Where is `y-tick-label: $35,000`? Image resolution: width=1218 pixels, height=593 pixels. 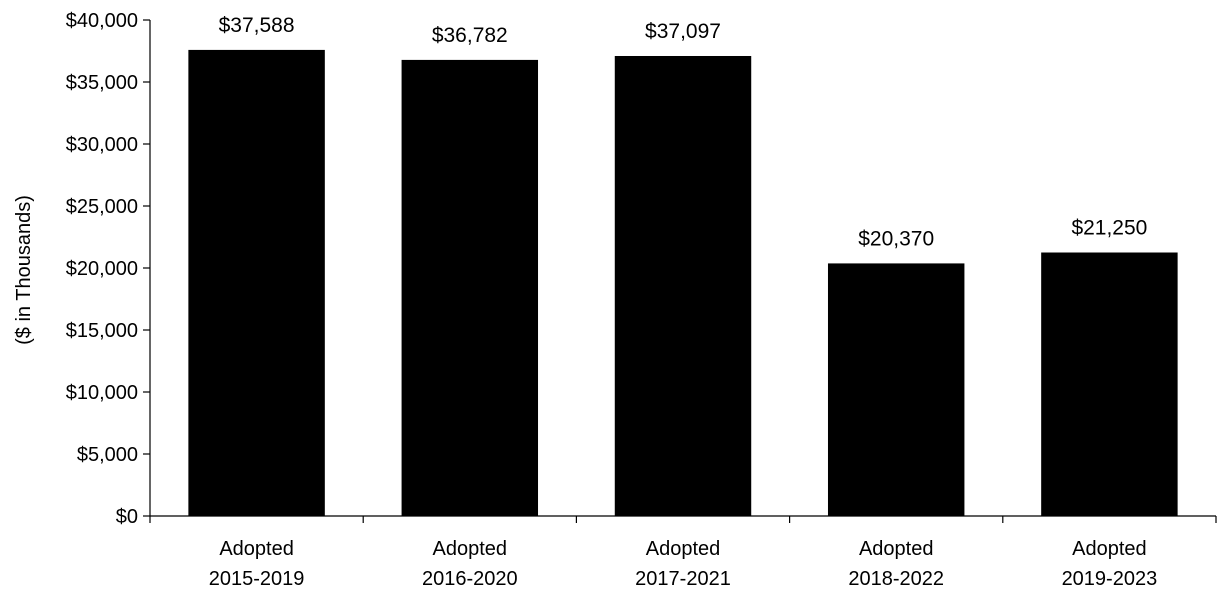
y-tick-label: $35,000 is located at coordinates (102, 83).